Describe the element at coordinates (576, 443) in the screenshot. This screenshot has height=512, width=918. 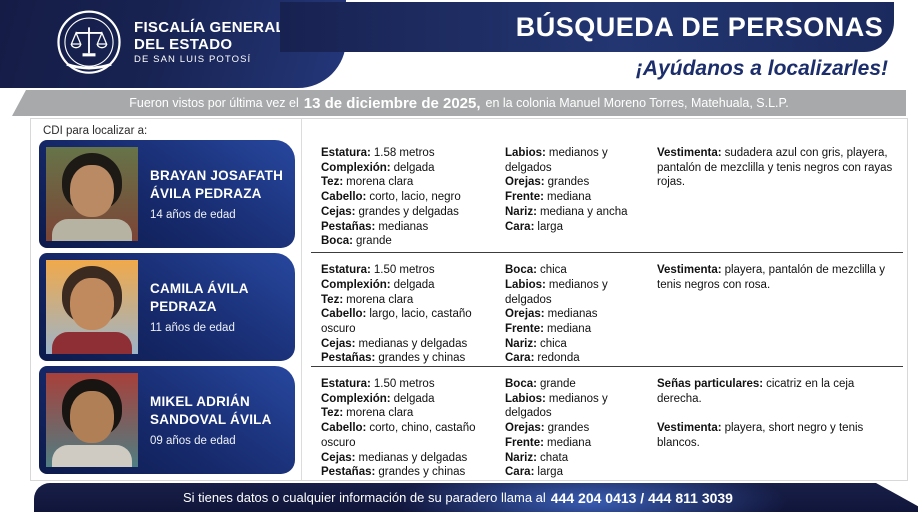
I see `attribute: Frente: mediana` at that location.